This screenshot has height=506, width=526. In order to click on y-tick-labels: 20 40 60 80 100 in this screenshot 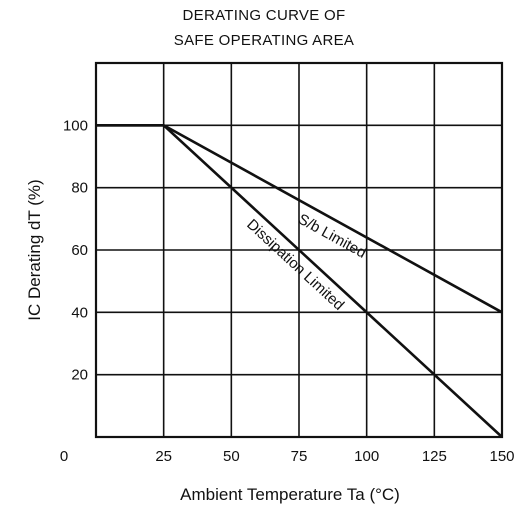, I will do `click(75, 250)`.